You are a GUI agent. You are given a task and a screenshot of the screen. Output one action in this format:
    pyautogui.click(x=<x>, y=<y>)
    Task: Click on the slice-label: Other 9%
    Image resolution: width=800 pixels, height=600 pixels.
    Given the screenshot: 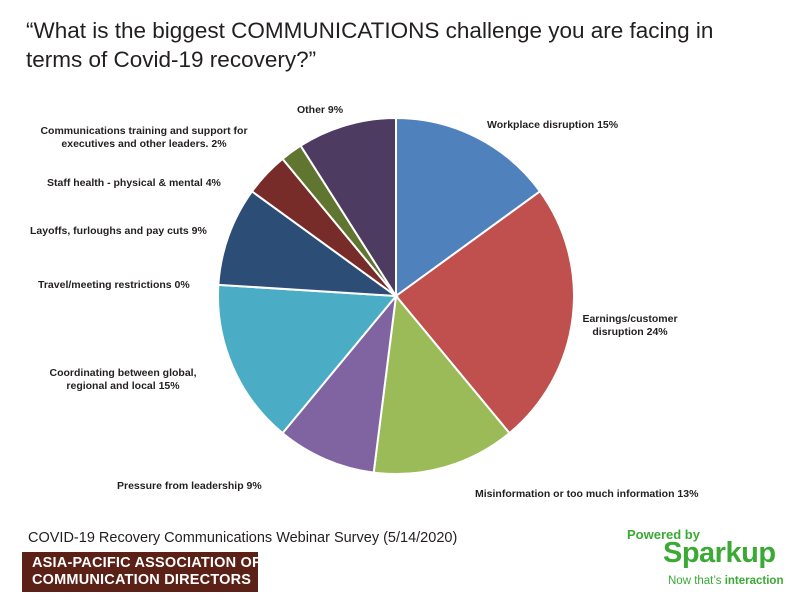 What is the action you would take?
    pyautogui.click(x=320, y=110)
    